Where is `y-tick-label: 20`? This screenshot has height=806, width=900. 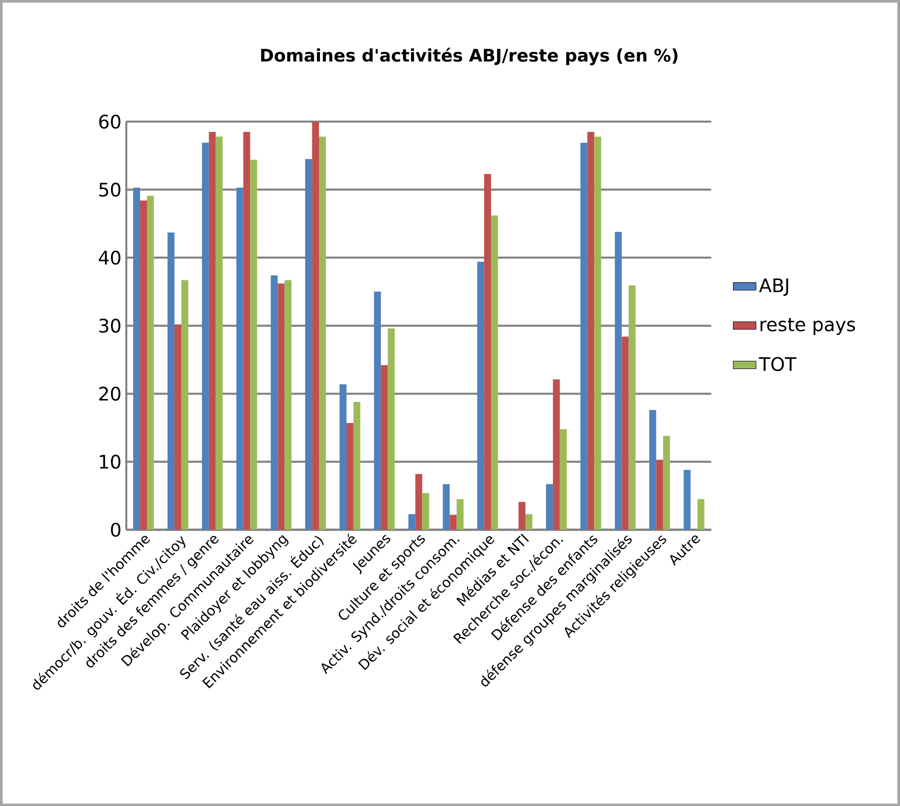 y-tick-label: 20 is located at coordinates (109, 393).